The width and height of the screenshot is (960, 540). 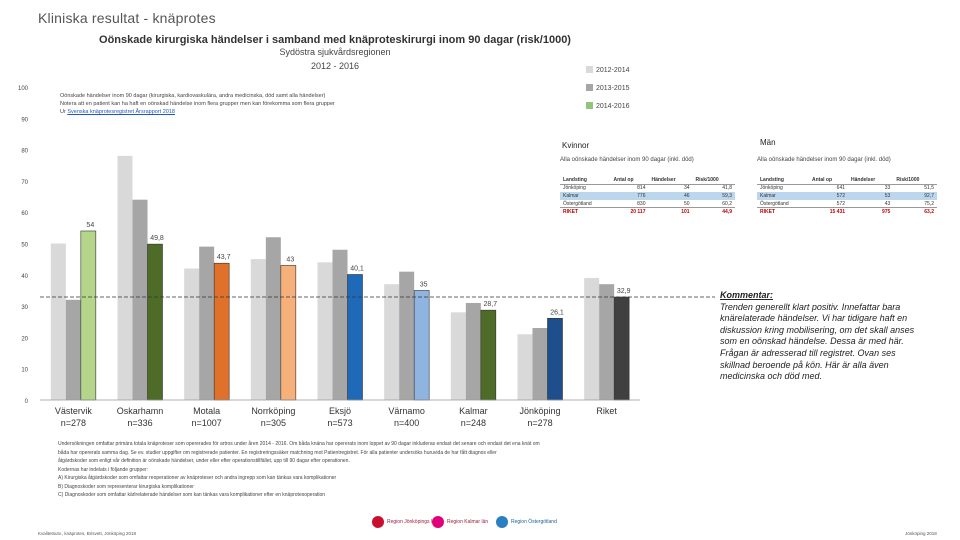 I want to click on category-count: n=248, so click(x=473, y=423).